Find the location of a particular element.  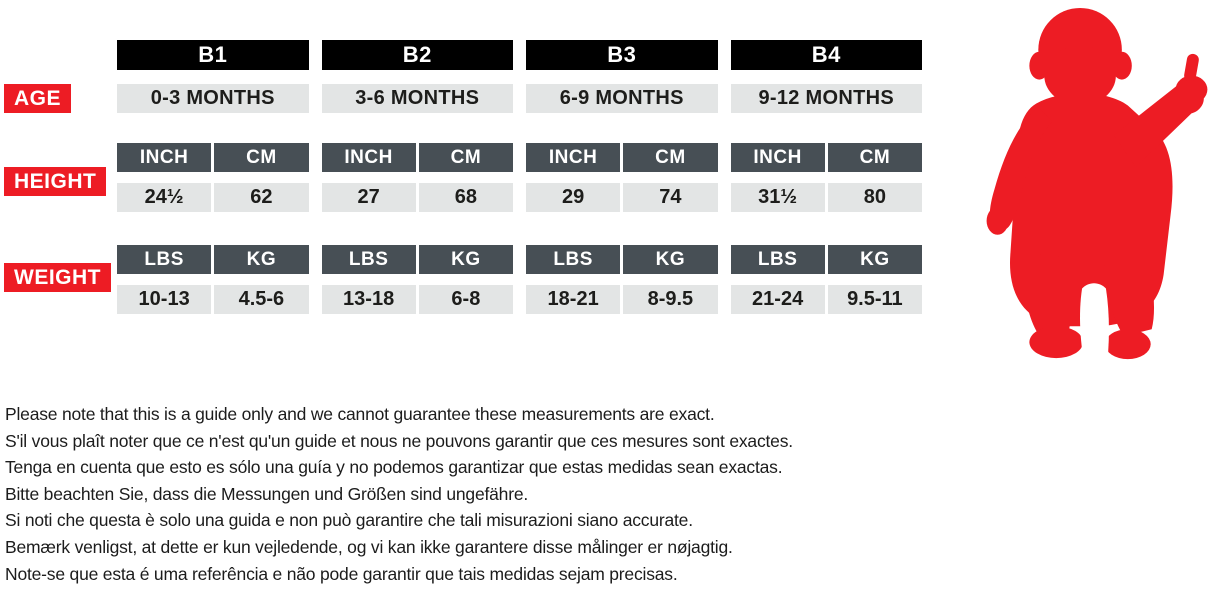

height-cm-value: 68 is located at coordinates (465, 197).